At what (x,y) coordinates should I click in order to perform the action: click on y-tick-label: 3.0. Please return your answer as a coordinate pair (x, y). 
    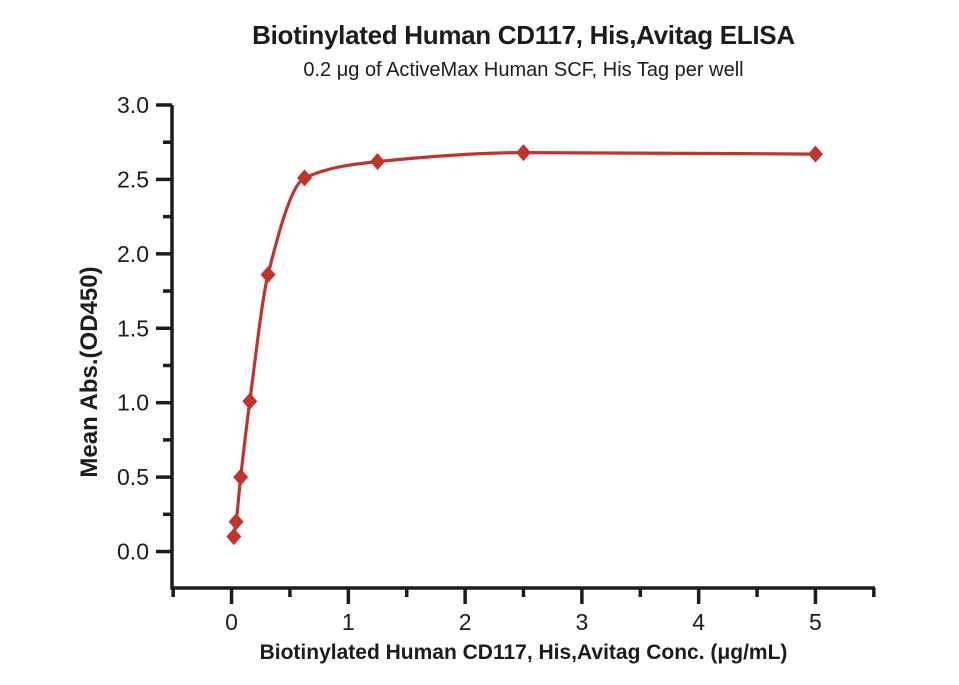
    Looking at the image, I should click on (133, 105).